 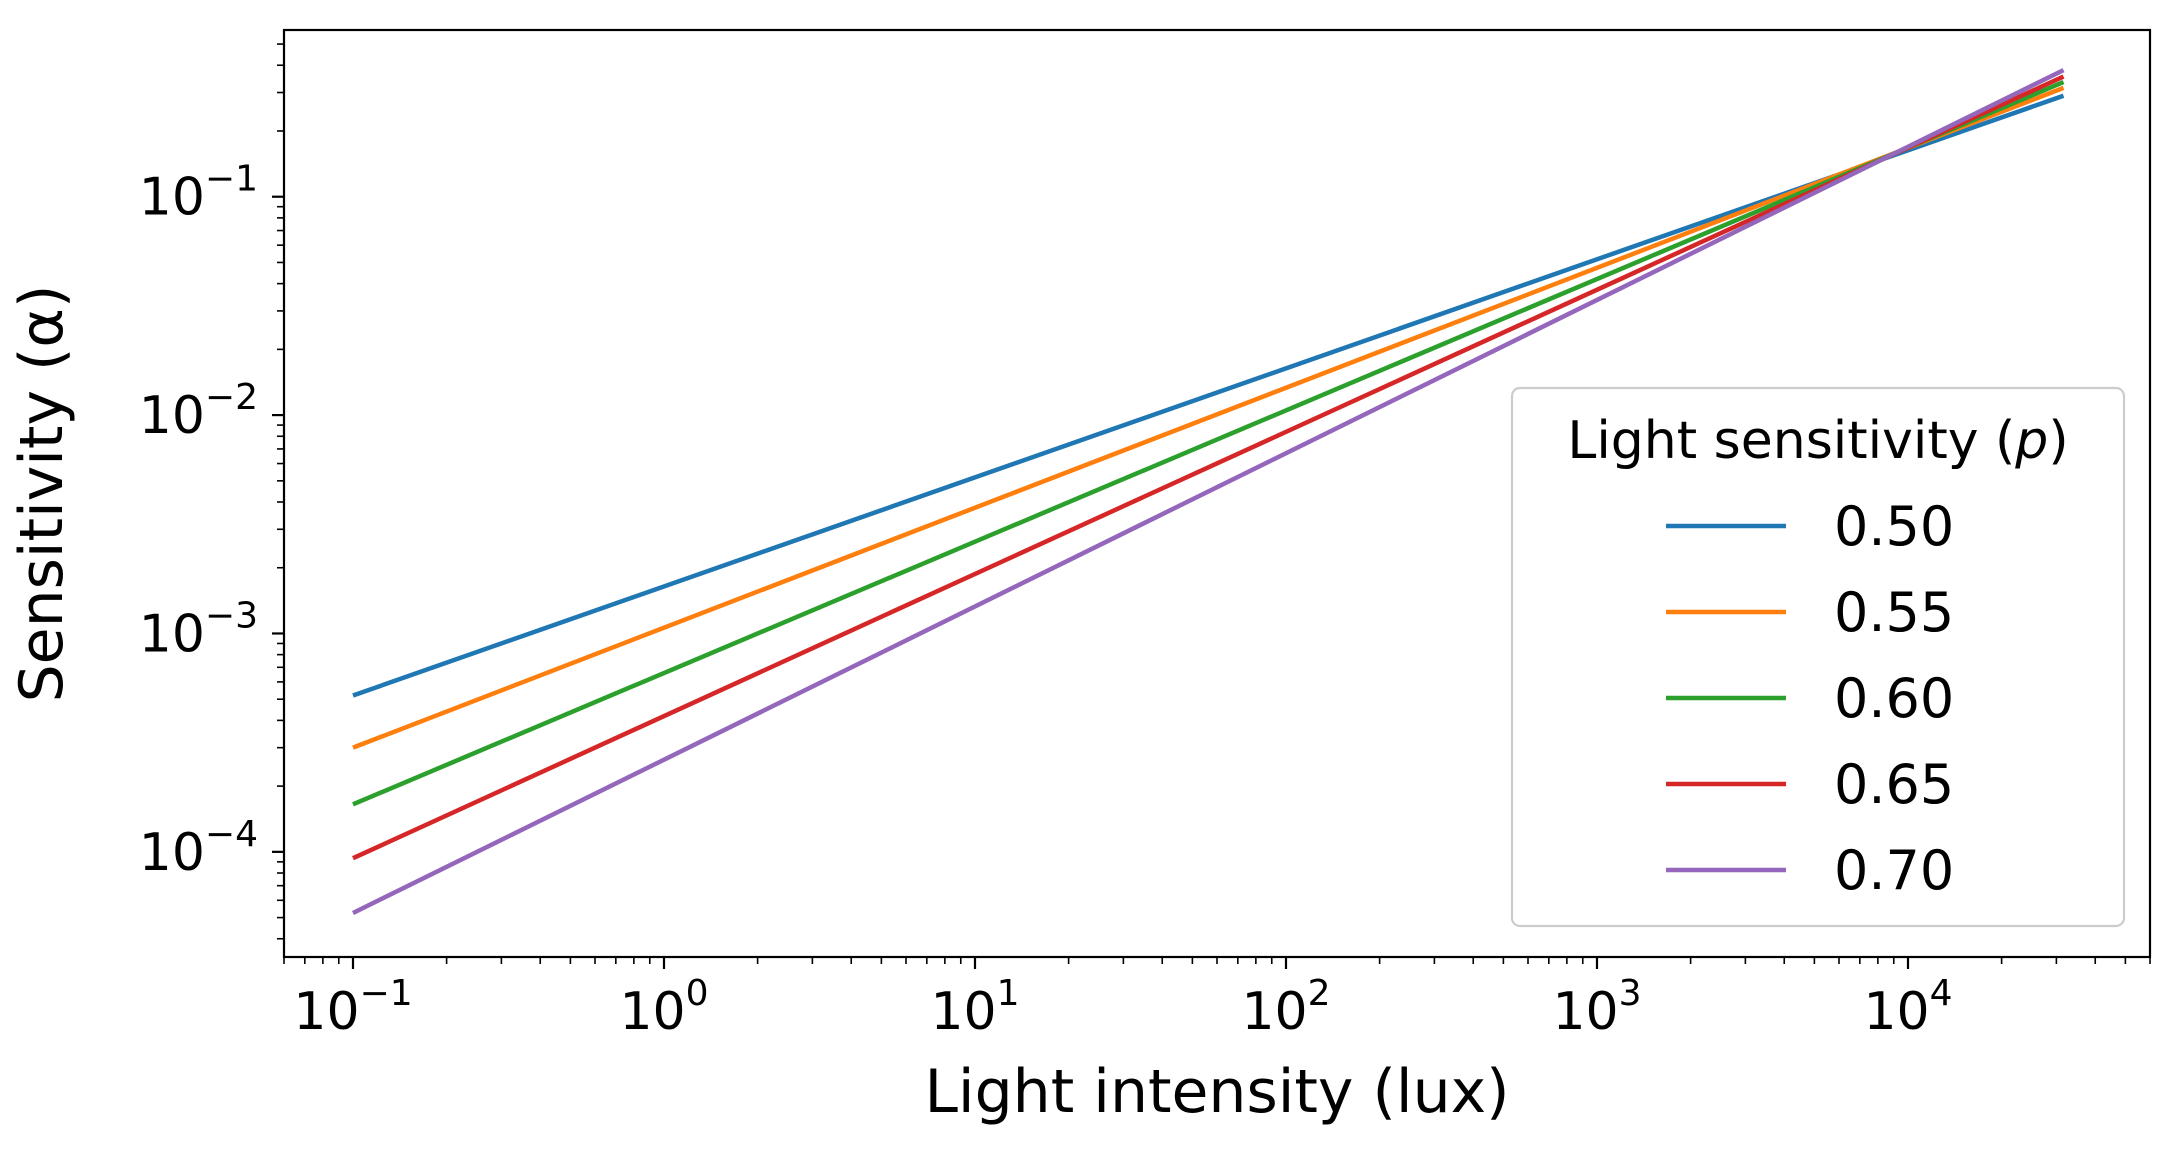 I want to click on x-tick-label-exponent: 1, so click(x=1008, y=993).